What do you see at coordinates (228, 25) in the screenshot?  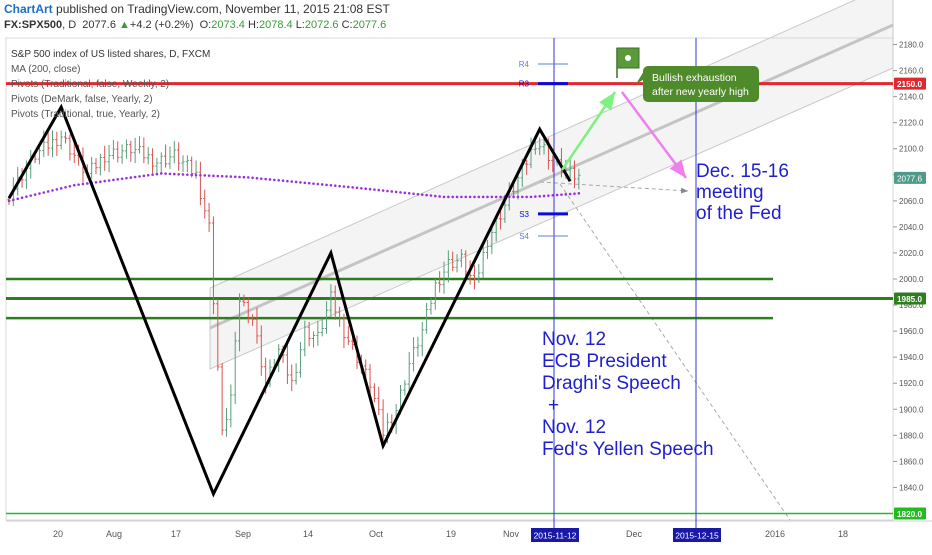 I see `open-value: 2073.4` at bounding box center [228, 25].